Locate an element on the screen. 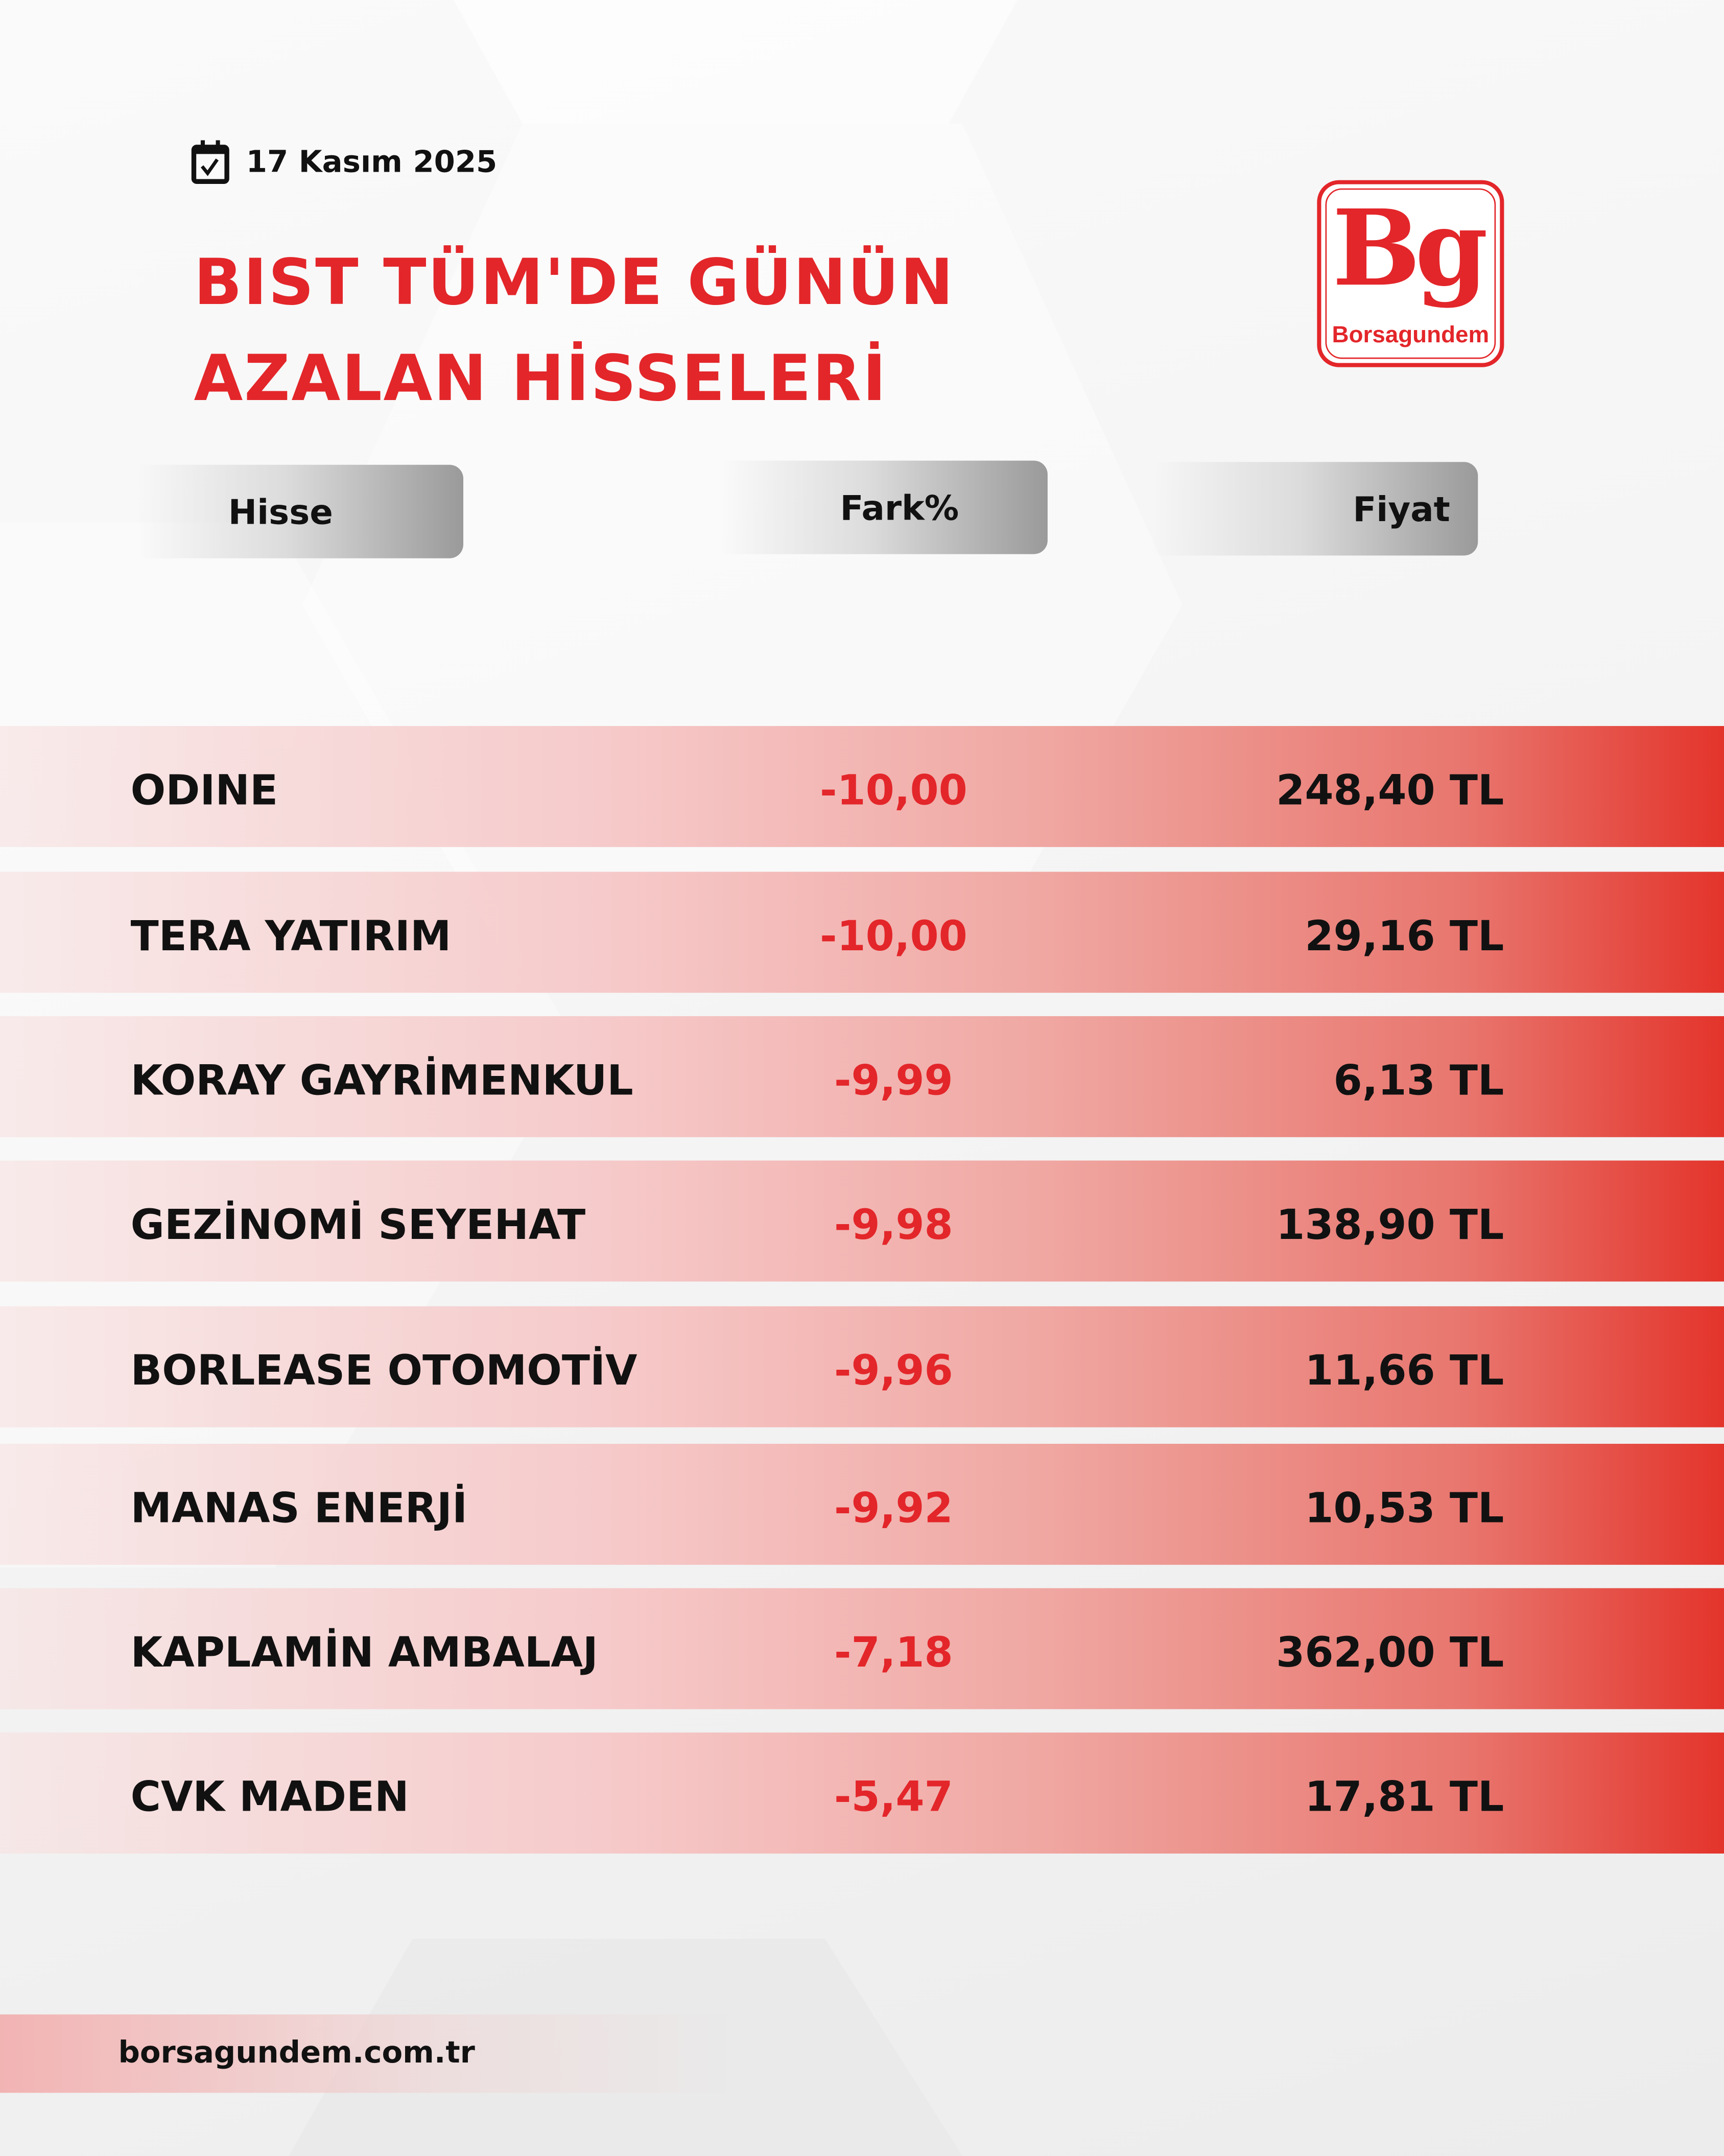 This screenshot has height=2156, width=1724. borsagundem-logo: Bg Borsagundem is located at coordinates (1410, 273).